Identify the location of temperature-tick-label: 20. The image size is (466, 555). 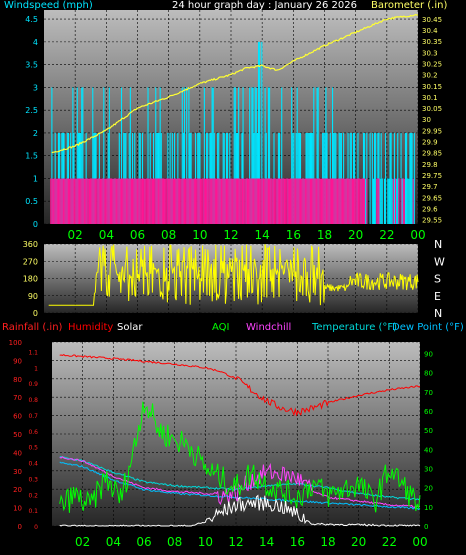
(428, 489).